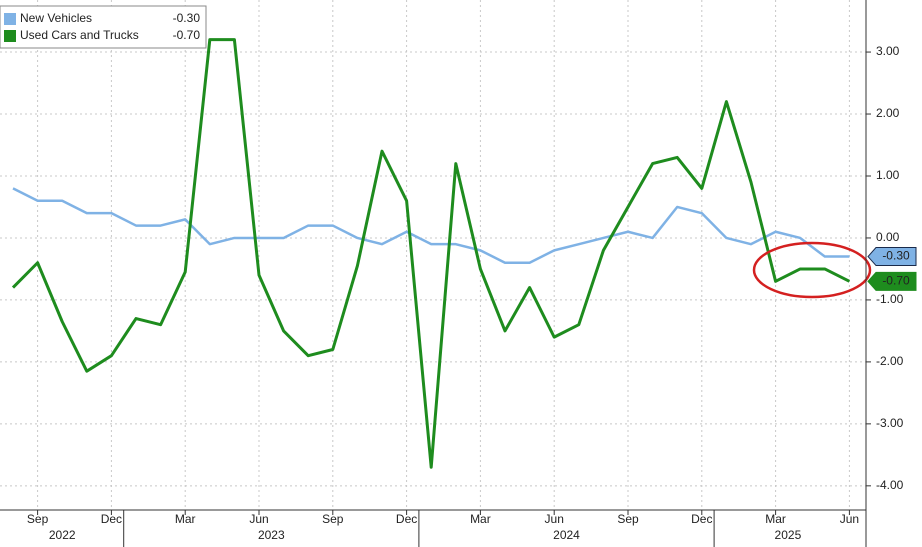 The height and width of the screenshot is (547, 922). What do you see at coordinates (890, 485) in the screenshot?
I see `y-tick-label: -4.00` at bounding box center [890, 485].